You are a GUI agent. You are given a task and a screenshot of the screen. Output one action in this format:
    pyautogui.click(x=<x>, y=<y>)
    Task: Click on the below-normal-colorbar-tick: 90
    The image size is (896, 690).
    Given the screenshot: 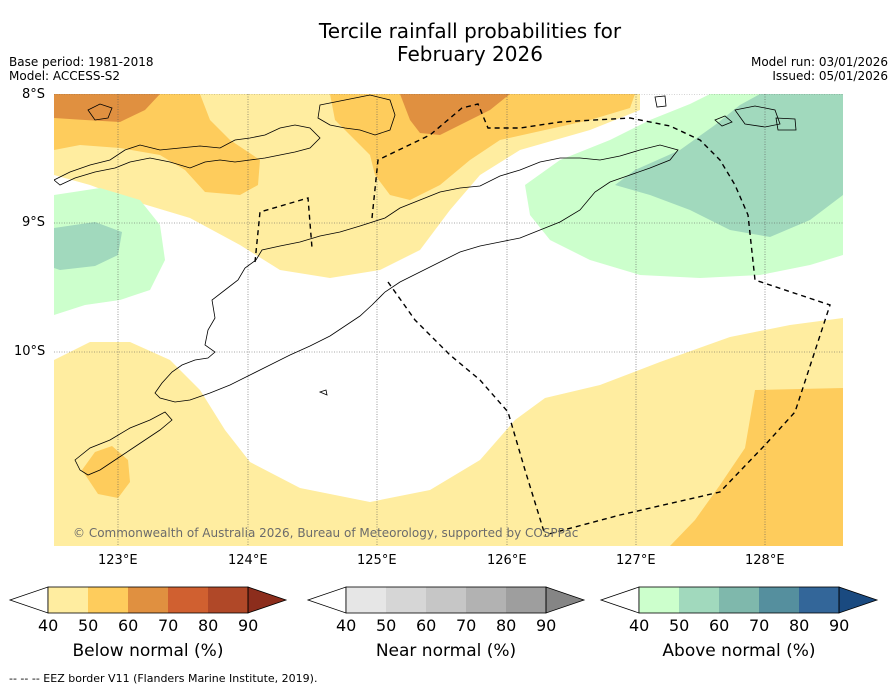 What is the action you would take?
    pyautogui.click(x=248, y=625)
    